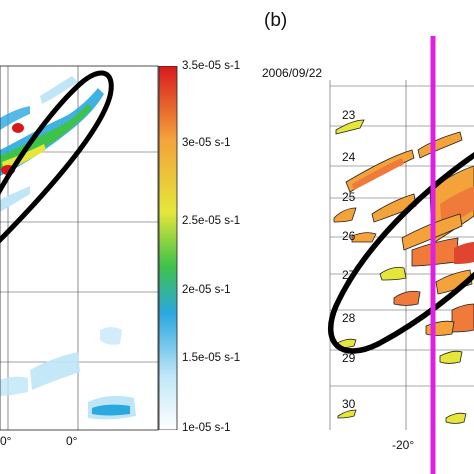 This screenshot has width=474, height=474. I want to click on colorbar-gradient, so click(168, 248).